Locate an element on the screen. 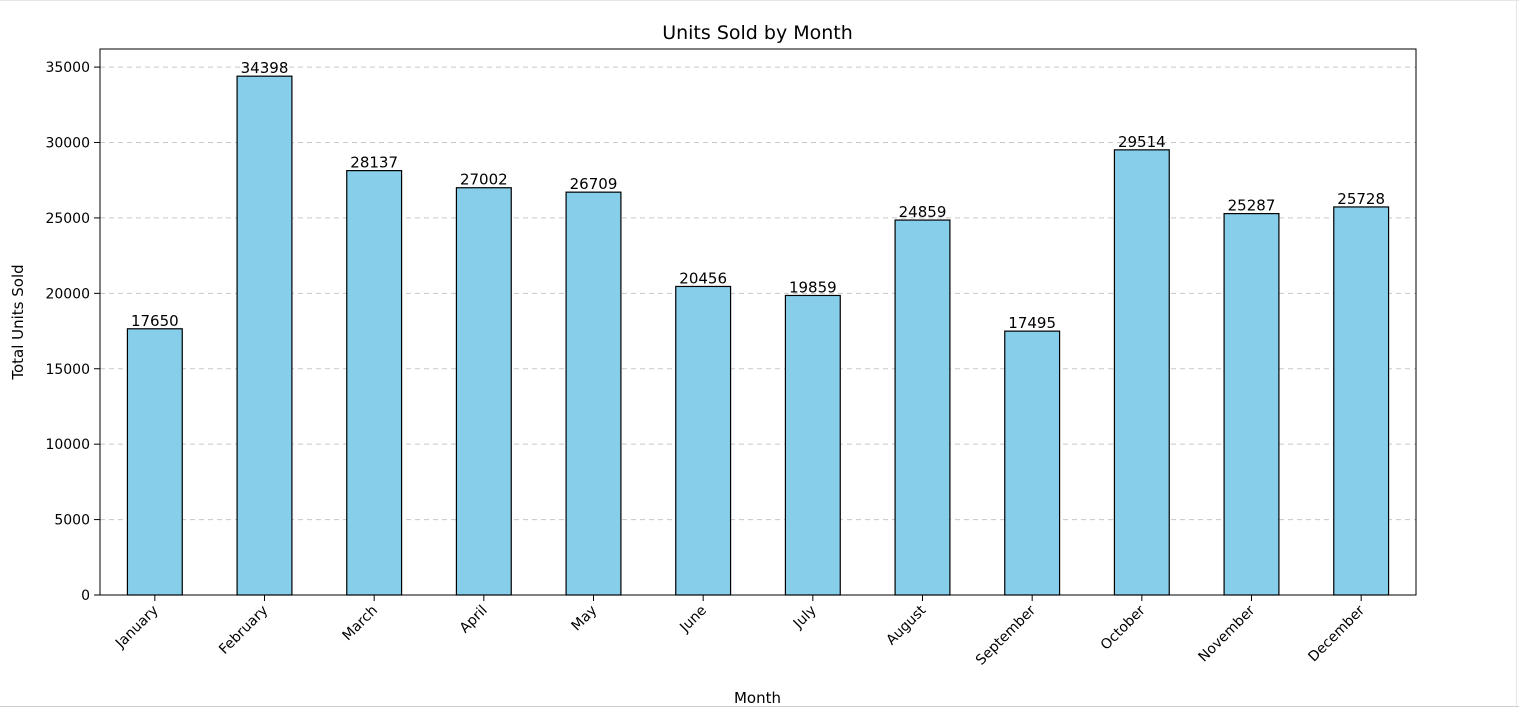 Image resolution: width=1519 pixels, height=718 pixels. bar-value-label: 20456 is located at coordinates (703, 278).